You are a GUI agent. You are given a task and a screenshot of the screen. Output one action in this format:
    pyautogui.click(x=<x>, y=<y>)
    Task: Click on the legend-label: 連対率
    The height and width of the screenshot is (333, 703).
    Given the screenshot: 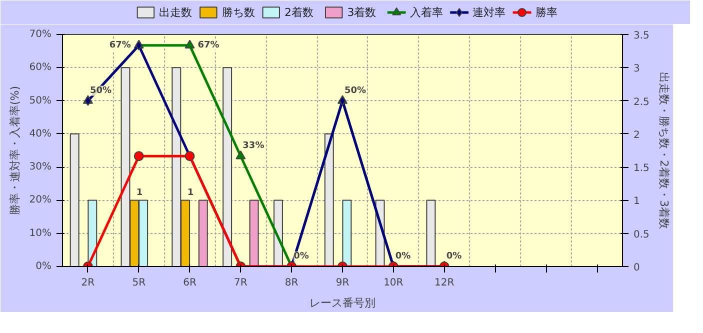 What is the action you would take?
    pyautogui.click(x=489, y=12)
    